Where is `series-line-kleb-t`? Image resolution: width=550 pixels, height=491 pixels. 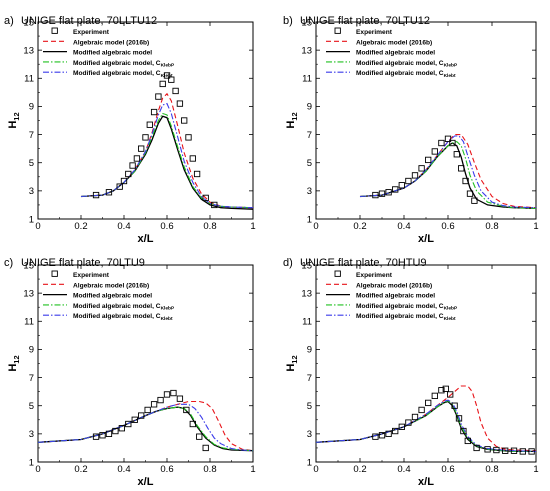
series-line-kleb-t is located at coordinates (145, 427).